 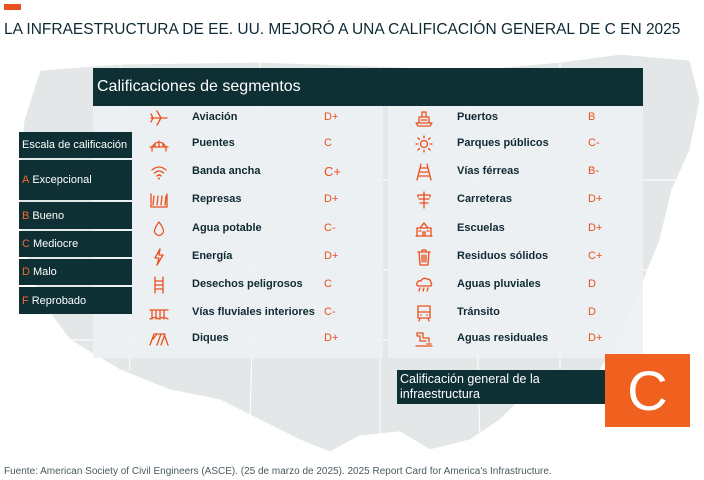 I want to click on scale-item-a: A Excepcional, so click(x=75, y=180).